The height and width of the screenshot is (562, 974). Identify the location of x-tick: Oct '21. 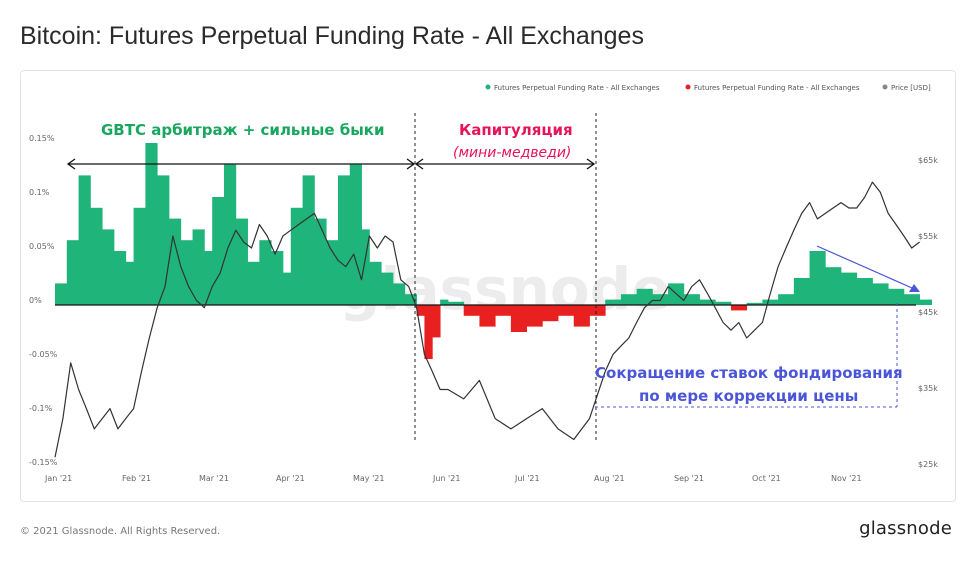
(766, 478).